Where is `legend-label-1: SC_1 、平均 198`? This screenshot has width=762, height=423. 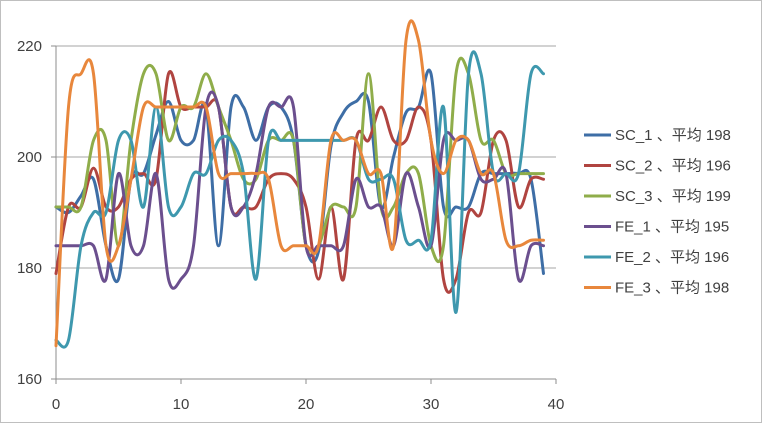
legend-label-1: SC_1 、平均 198 is located at coordinates (673, 135).